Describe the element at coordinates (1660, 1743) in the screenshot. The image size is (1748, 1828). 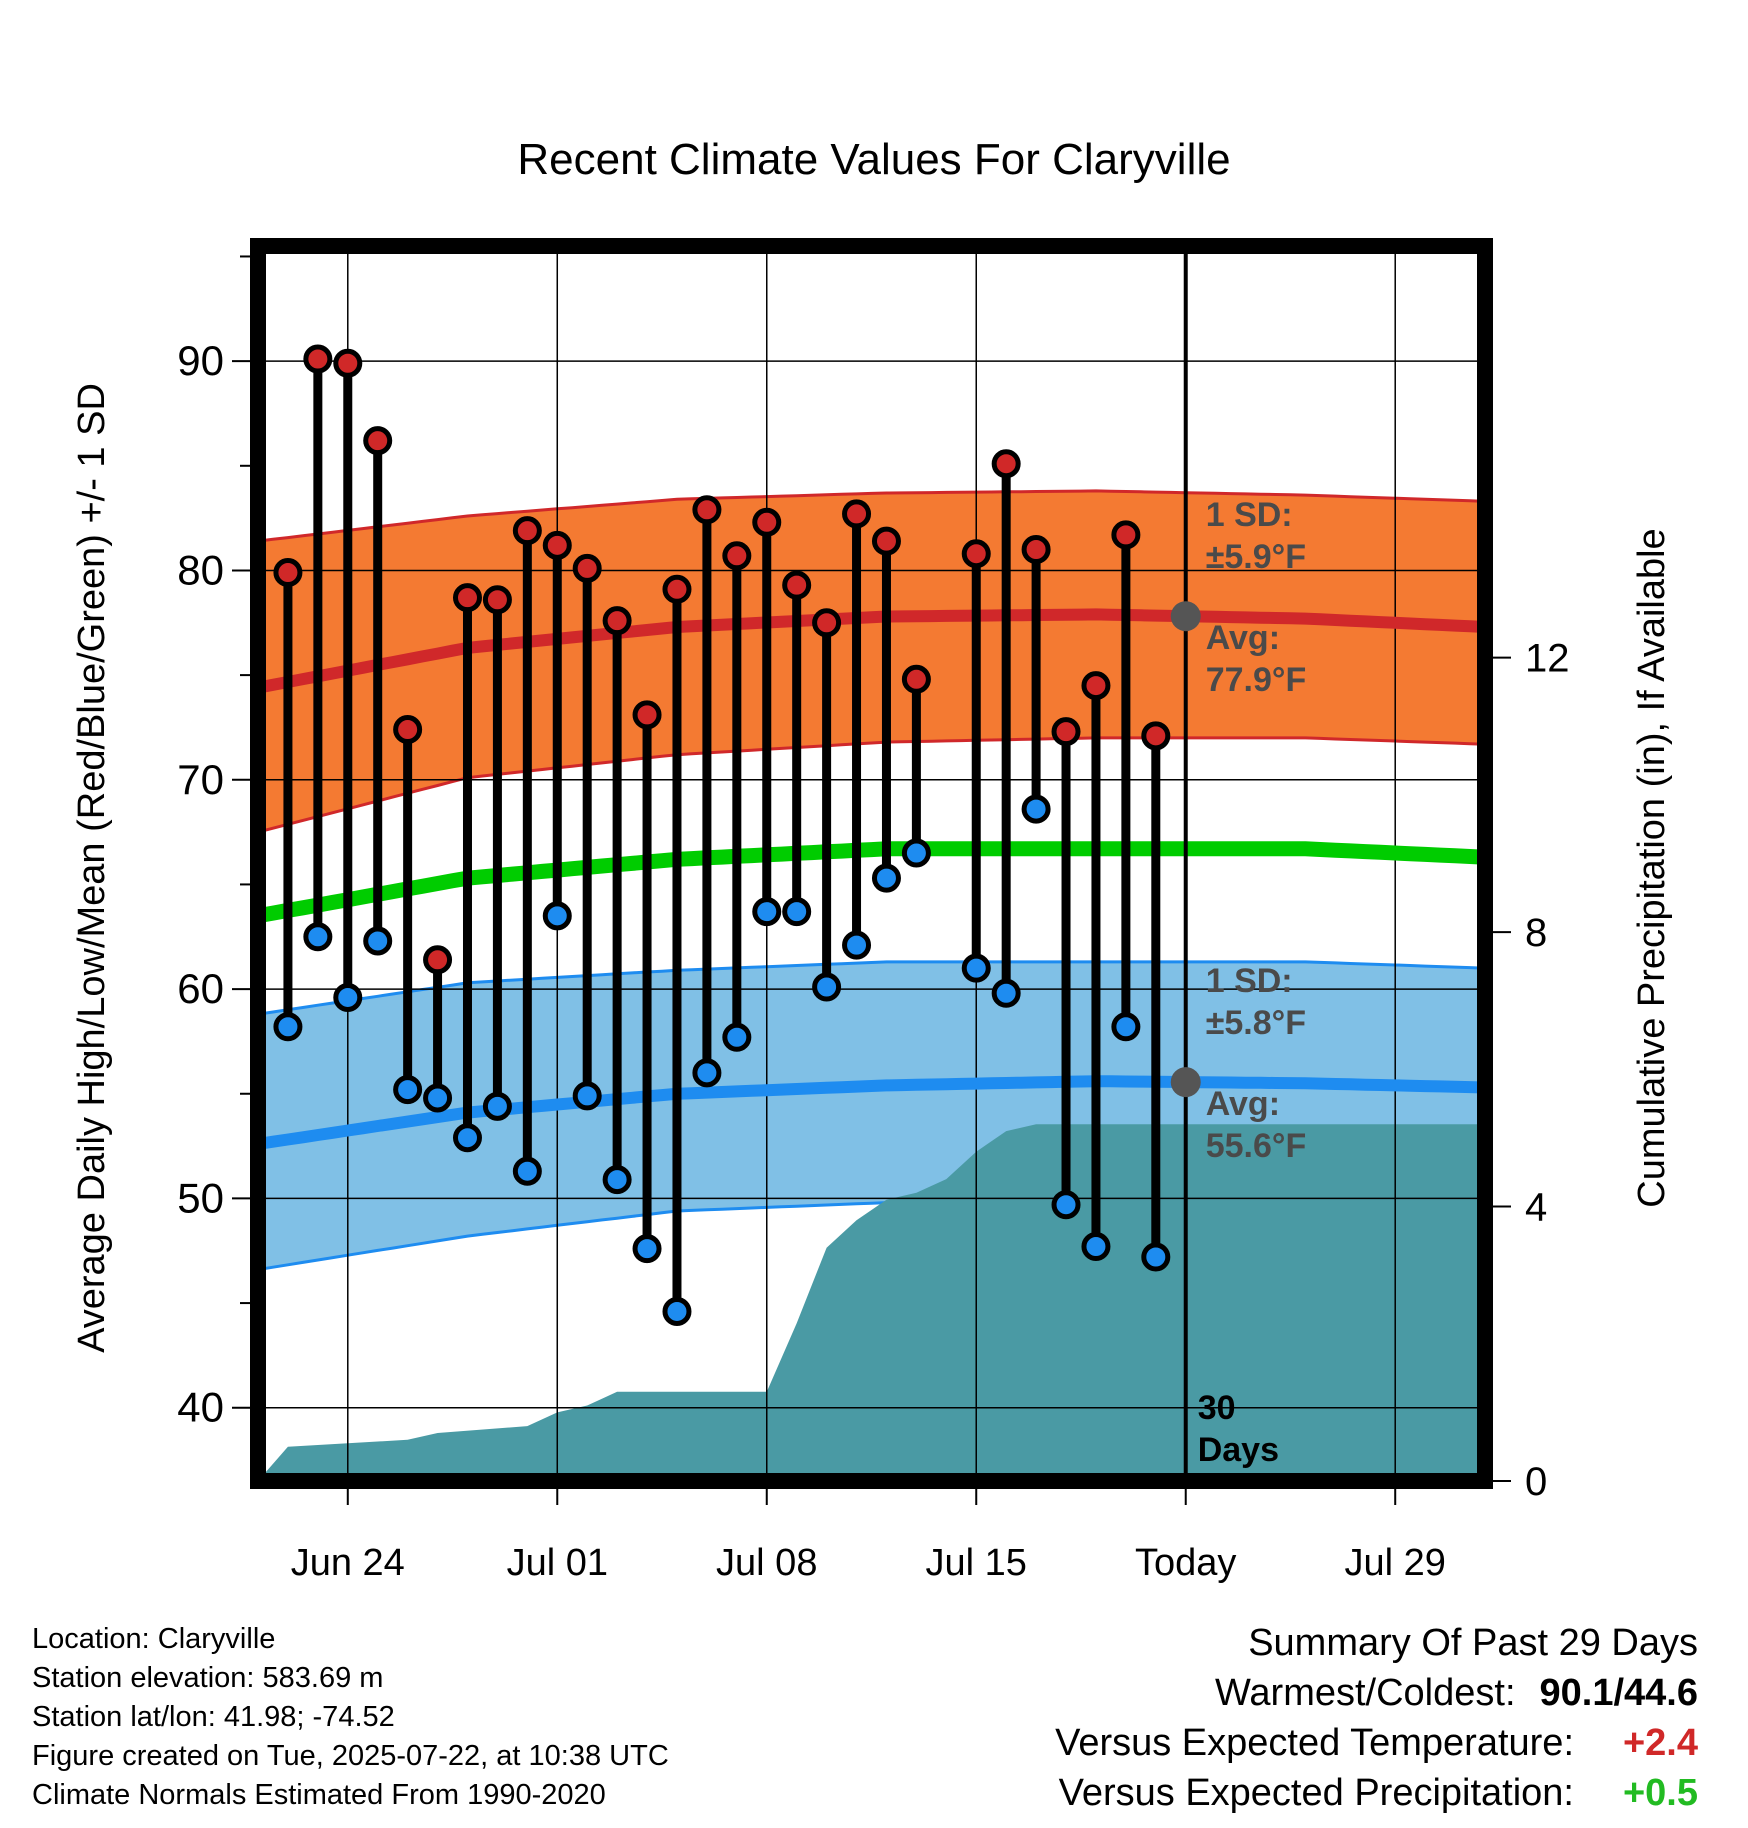
I see `temp-value: +2.4` at that location.